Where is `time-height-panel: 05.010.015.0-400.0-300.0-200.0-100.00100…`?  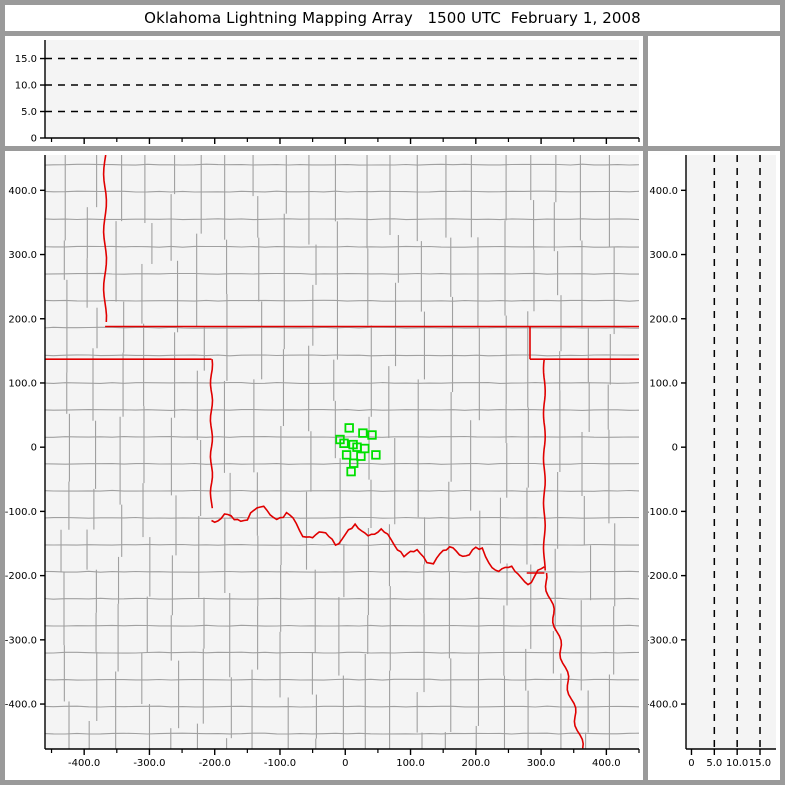
time-height-panel: 05.010.015.0-400.0-300.0-200.0-100.00100… is located at coordinates (324, 91).